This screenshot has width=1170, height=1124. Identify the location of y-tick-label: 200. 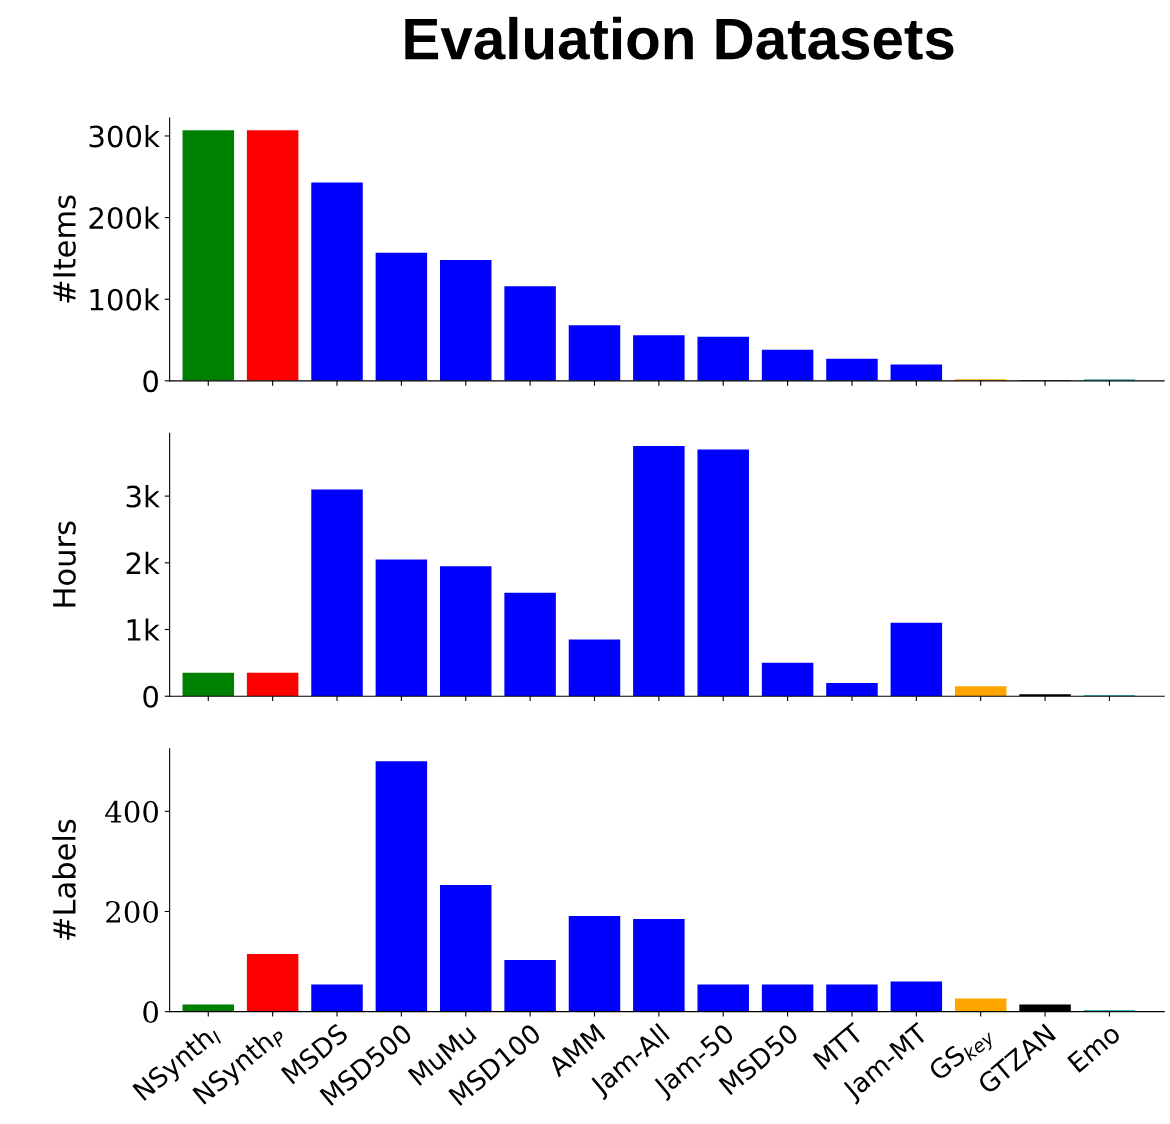
(132, 911).